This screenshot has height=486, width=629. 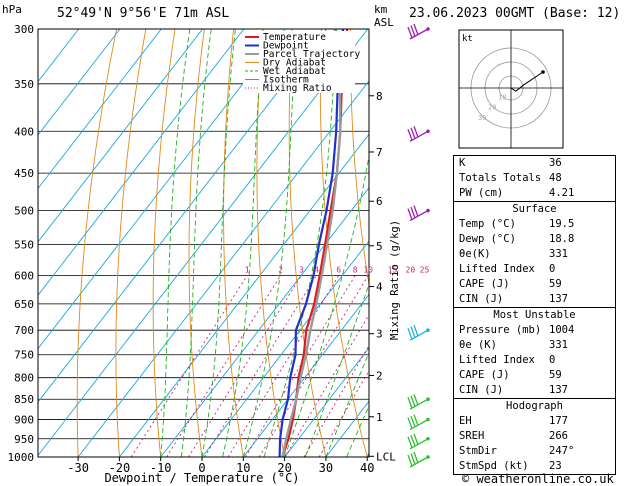 What do you see at coordinates (368, 269) in the screenshot?
I see `mixing-ratio-label: 10` at bounding box center [368, 269].